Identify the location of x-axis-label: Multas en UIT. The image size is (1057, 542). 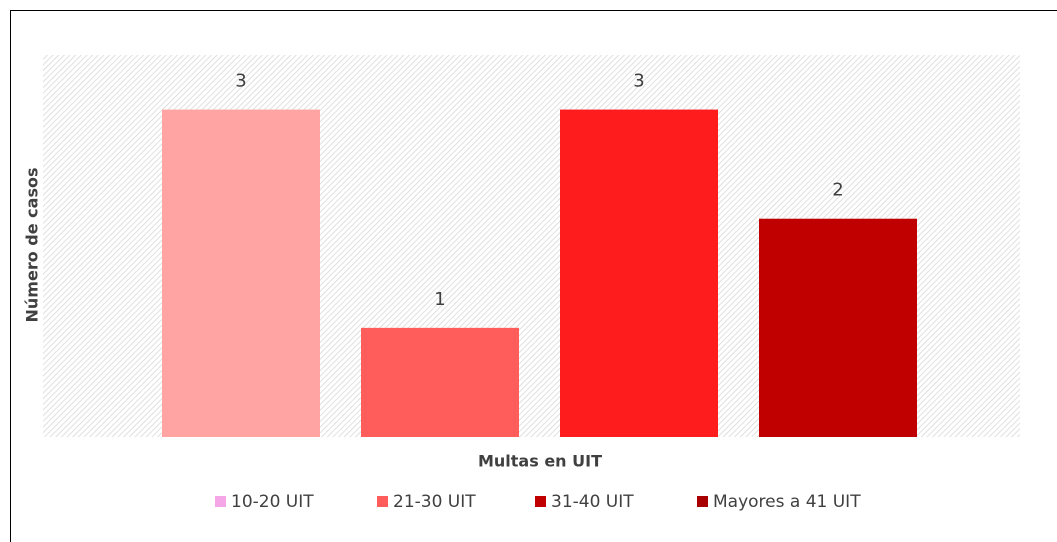
(540, 461).